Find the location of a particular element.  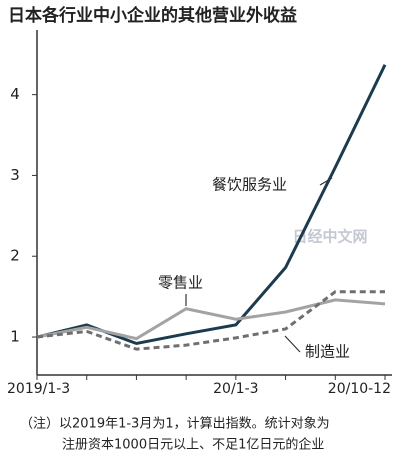

watermark: 日经中文网 is located at coordinates (329, 237).